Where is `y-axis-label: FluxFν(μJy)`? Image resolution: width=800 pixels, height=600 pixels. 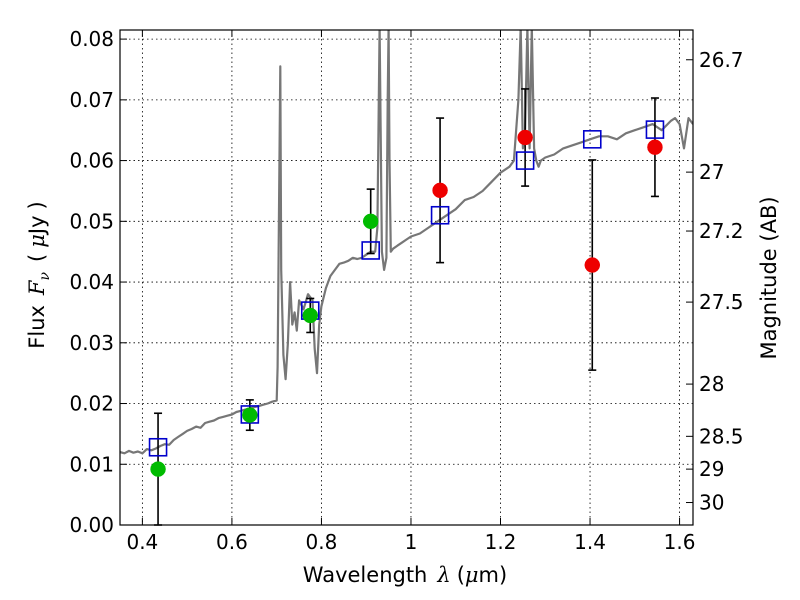
y-axis-label: FluxFν(μJy) is located at coordinates (39, 274).